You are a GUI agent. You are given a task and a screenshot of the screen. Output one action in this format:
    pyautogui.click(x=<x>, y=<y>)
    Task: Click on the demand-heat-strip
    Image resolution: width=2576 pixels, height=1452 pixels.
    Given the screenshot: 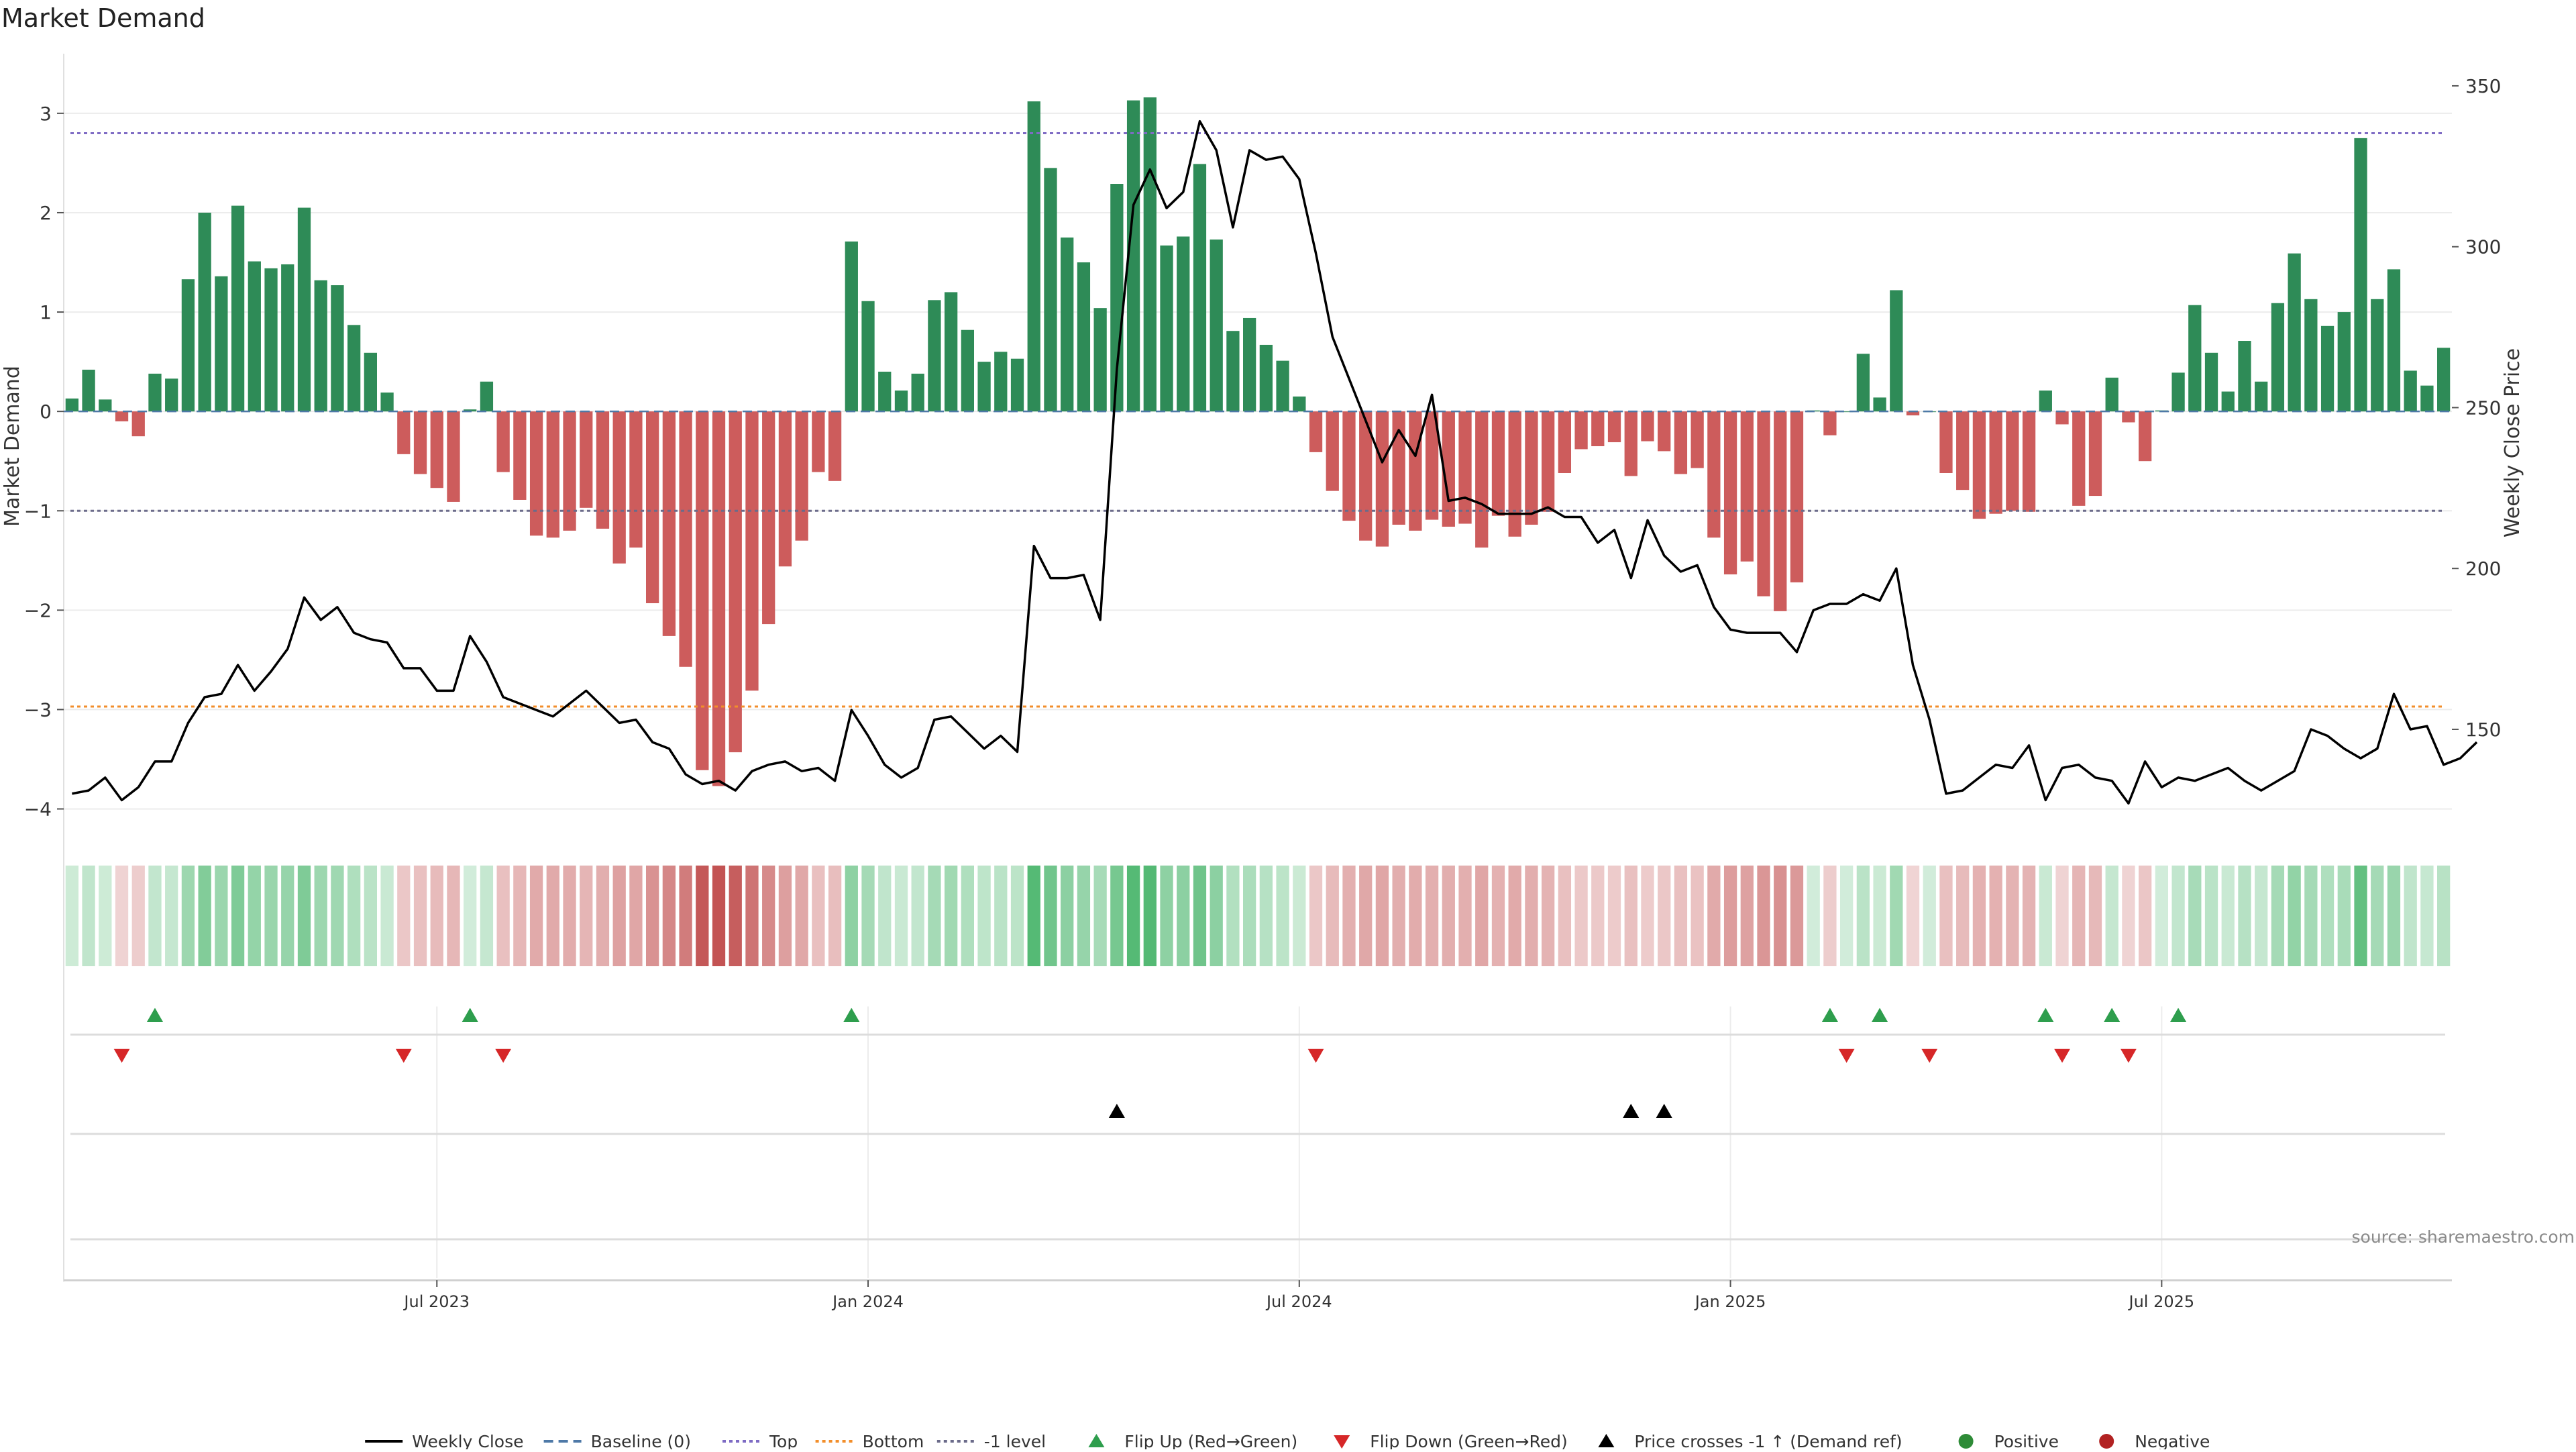 What is the action you would take?
    pyautogui.click(x=1258, y=916)
    